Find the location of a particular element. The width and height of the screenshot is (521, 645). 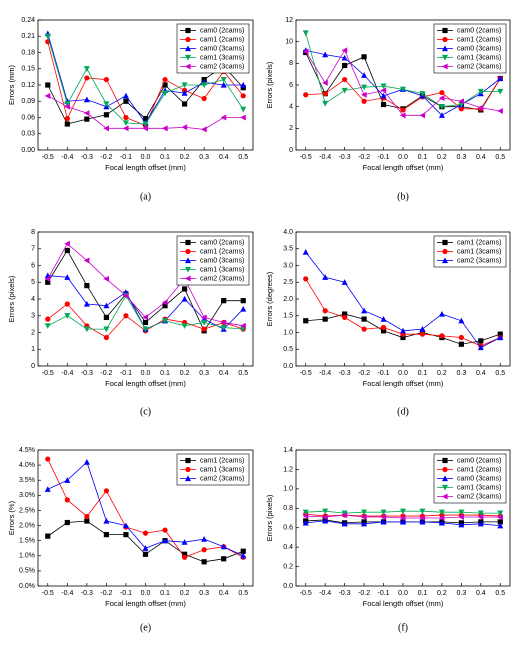

y-tick-label: 12 is located at coordinates (289, 20).